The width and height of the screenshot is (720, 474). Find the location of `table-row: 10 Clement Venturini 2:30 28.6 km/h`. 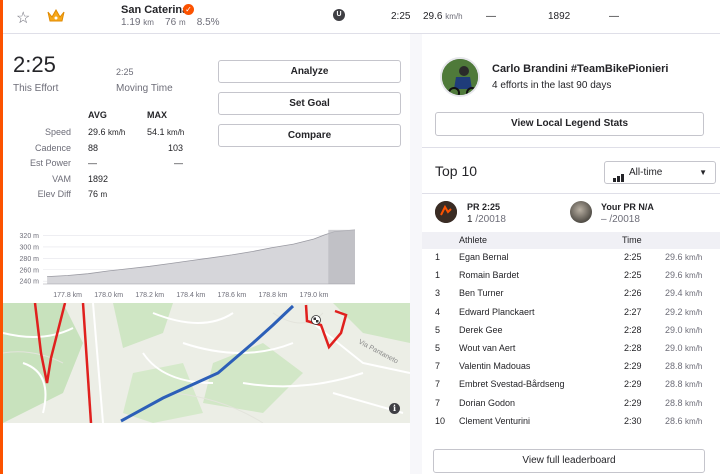

table-row: 10 Clement Venturini 2:30 28.6 km/h is located at coordinates (571, 422).